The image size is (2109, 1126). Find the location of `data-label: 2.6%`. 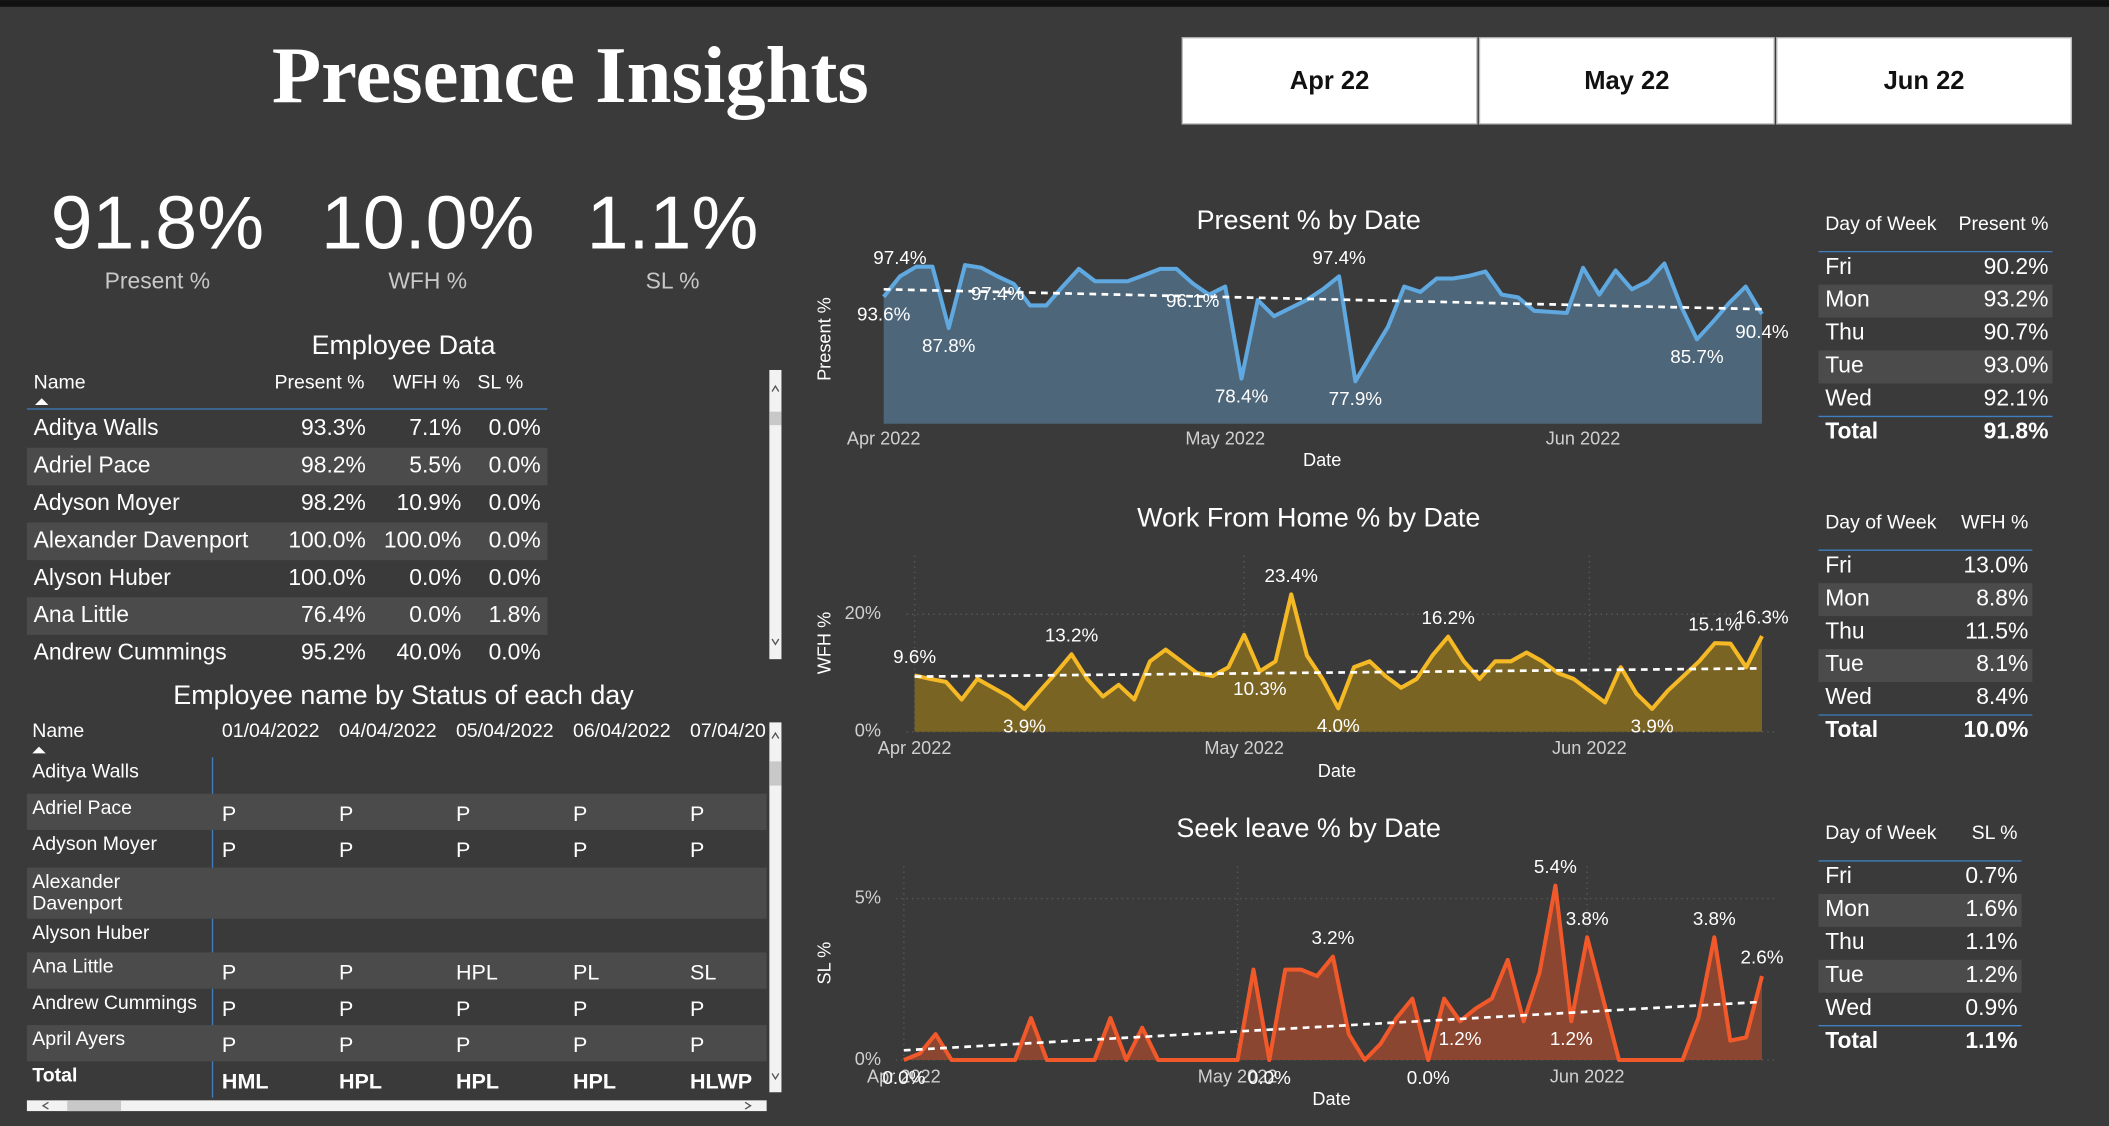

data-label: 2.6% is located at coordinates (1762, 957).